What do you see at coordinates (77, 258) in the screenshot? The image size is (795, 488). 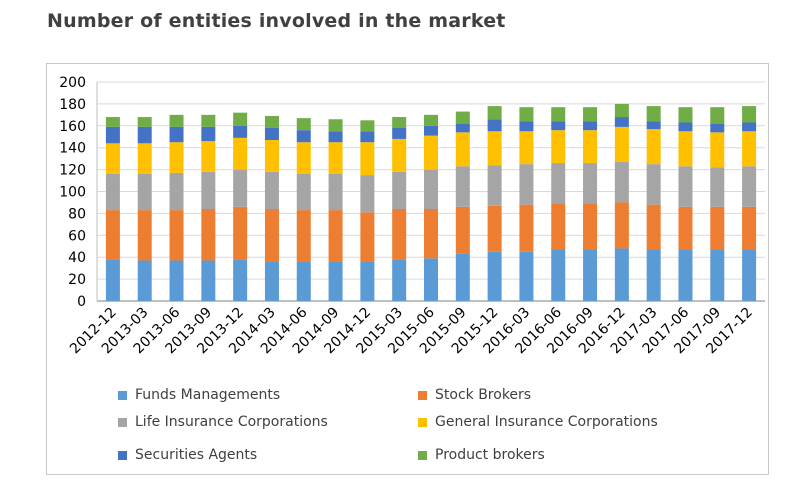 I see `y-tick-label: 40` at bounding box center [77, 258].